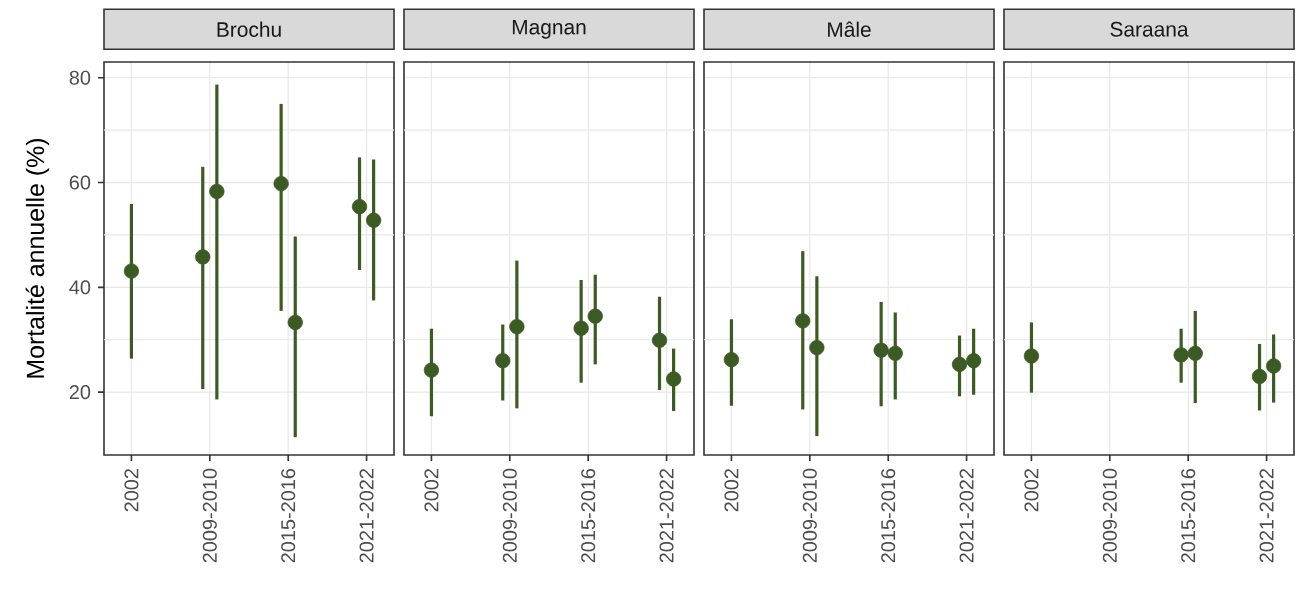 The width and height of the screenshot is (1305, 603). What do you see at coordinates (549, 29) in the screenshot?
I see `chart-title: Magnan` at bounding box center [549, 29].